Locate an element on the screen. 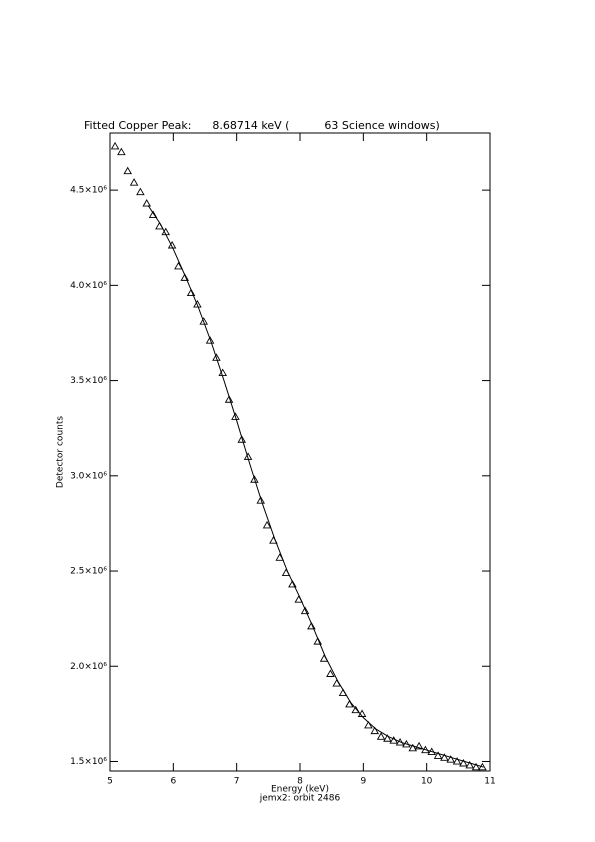 The image size is (595, 842). x-tick-label: 9 is located at coordinates (363, 782).